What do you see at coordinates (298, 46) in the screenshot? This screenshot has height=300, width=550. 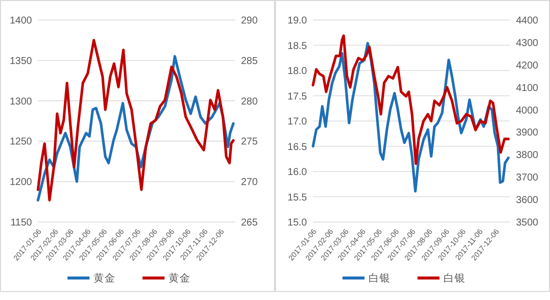 I see `y-tick-label: 18.5` at bounding box center [298, 46].